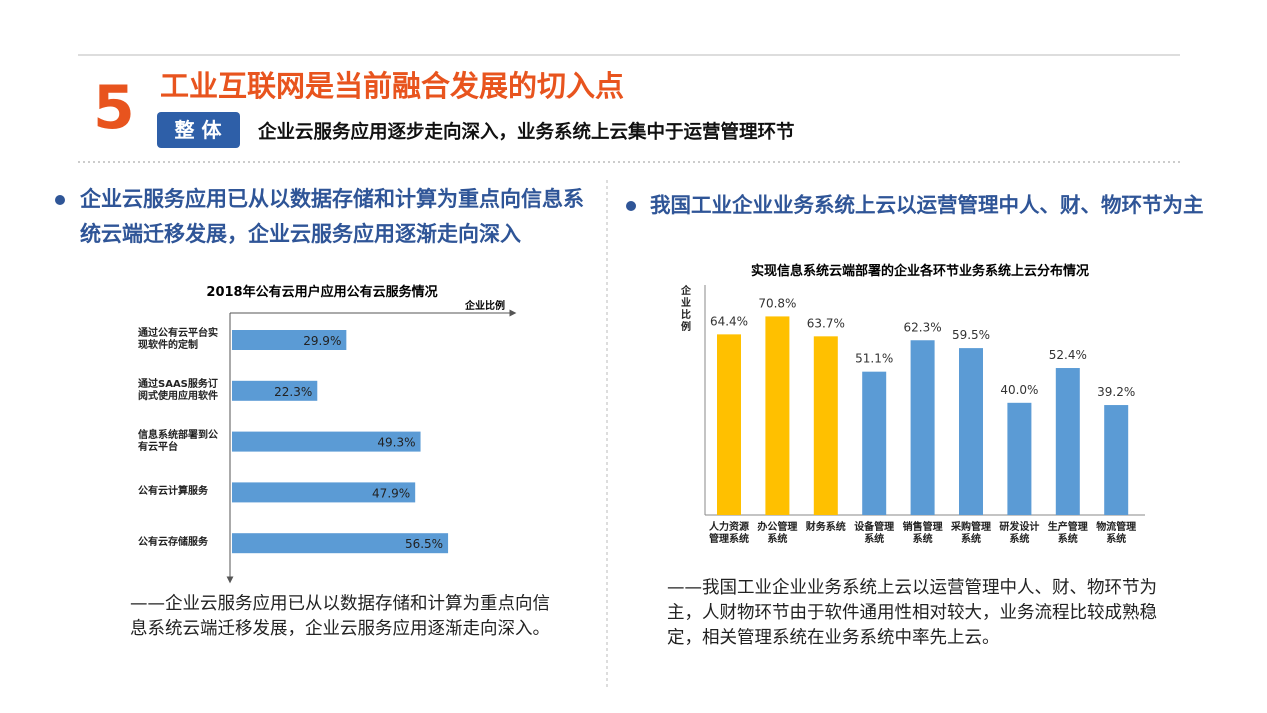  Describe the element at coordinates (874, 359) in the screenshot. I see `value-label: 51.1%` at that location.